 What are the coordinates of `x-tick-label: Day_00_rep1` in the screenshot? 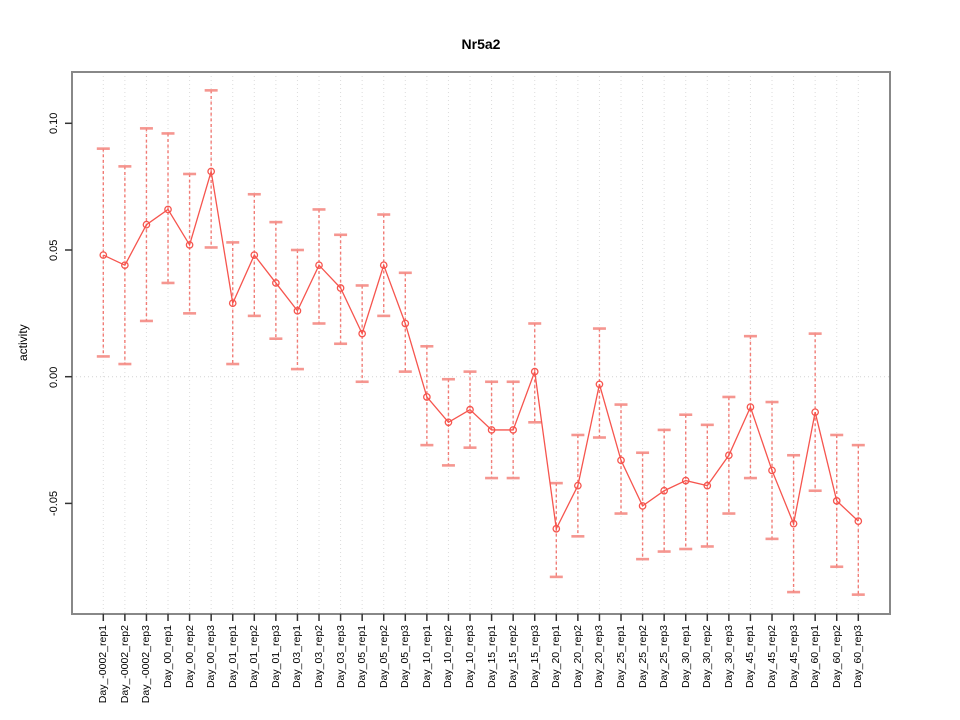 It's located at (168, 657).